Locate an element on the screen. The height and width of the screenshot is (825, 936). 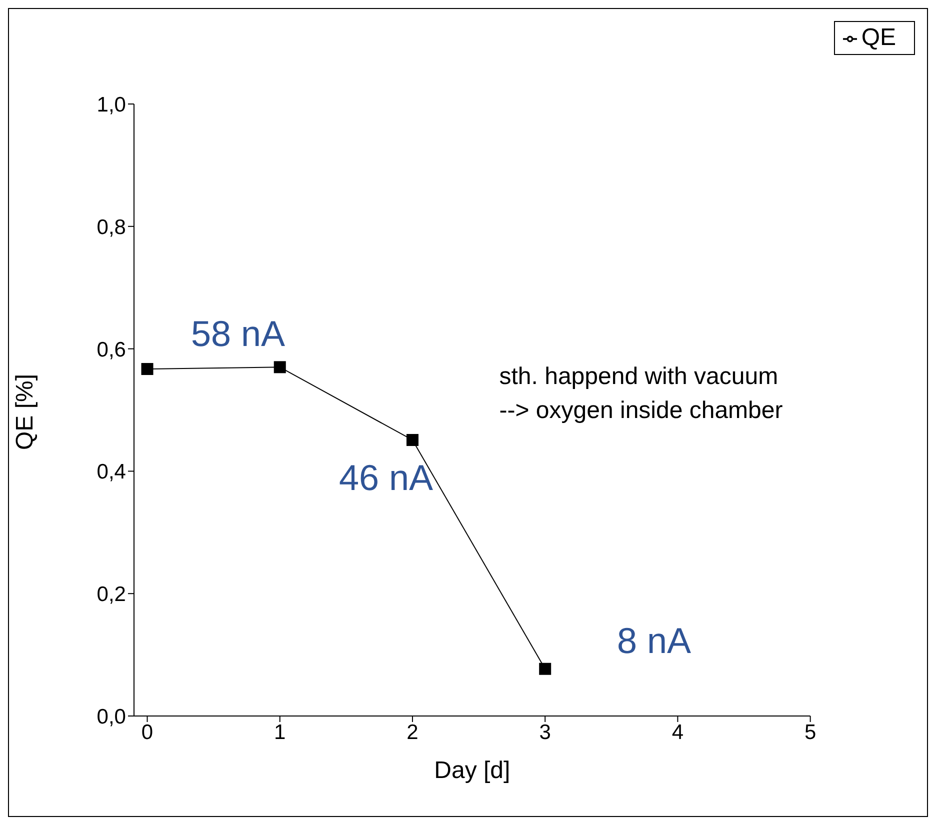
x-tick-label: 2 is located at coordinates (412, 732).